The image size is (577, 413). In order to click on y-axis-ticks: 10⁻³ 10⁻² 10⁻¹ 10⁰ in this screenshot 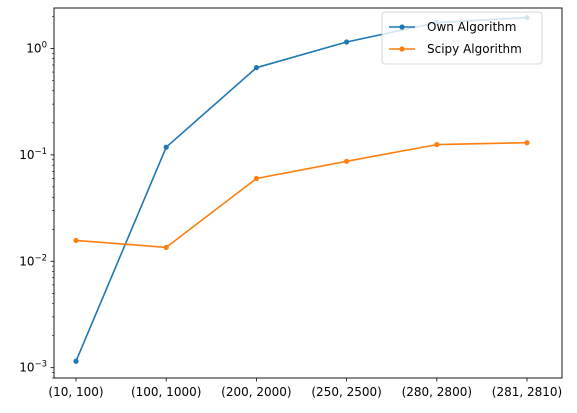, I will do `click(36, 197)`.